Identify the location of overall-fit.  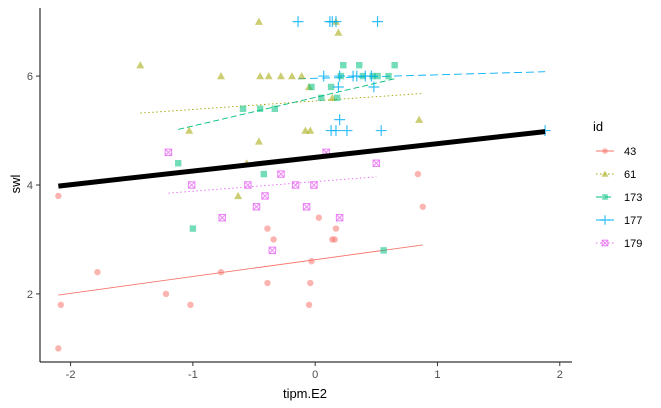
(302, 159).